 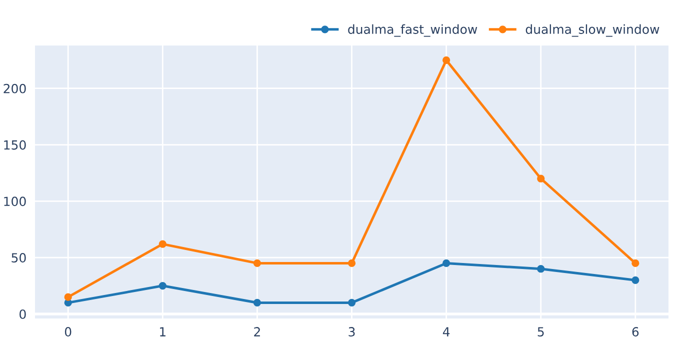 I want to click on x-tick-label: 3, so click(x=351, y=332).